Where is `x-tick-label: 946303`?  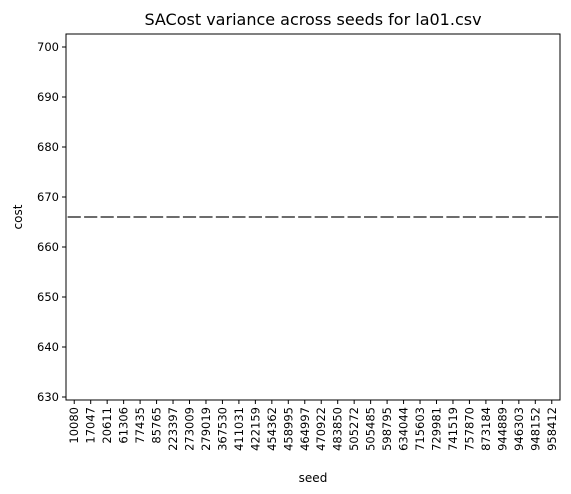
x-tick-label: 946303 is located at coordinates (519, 429).